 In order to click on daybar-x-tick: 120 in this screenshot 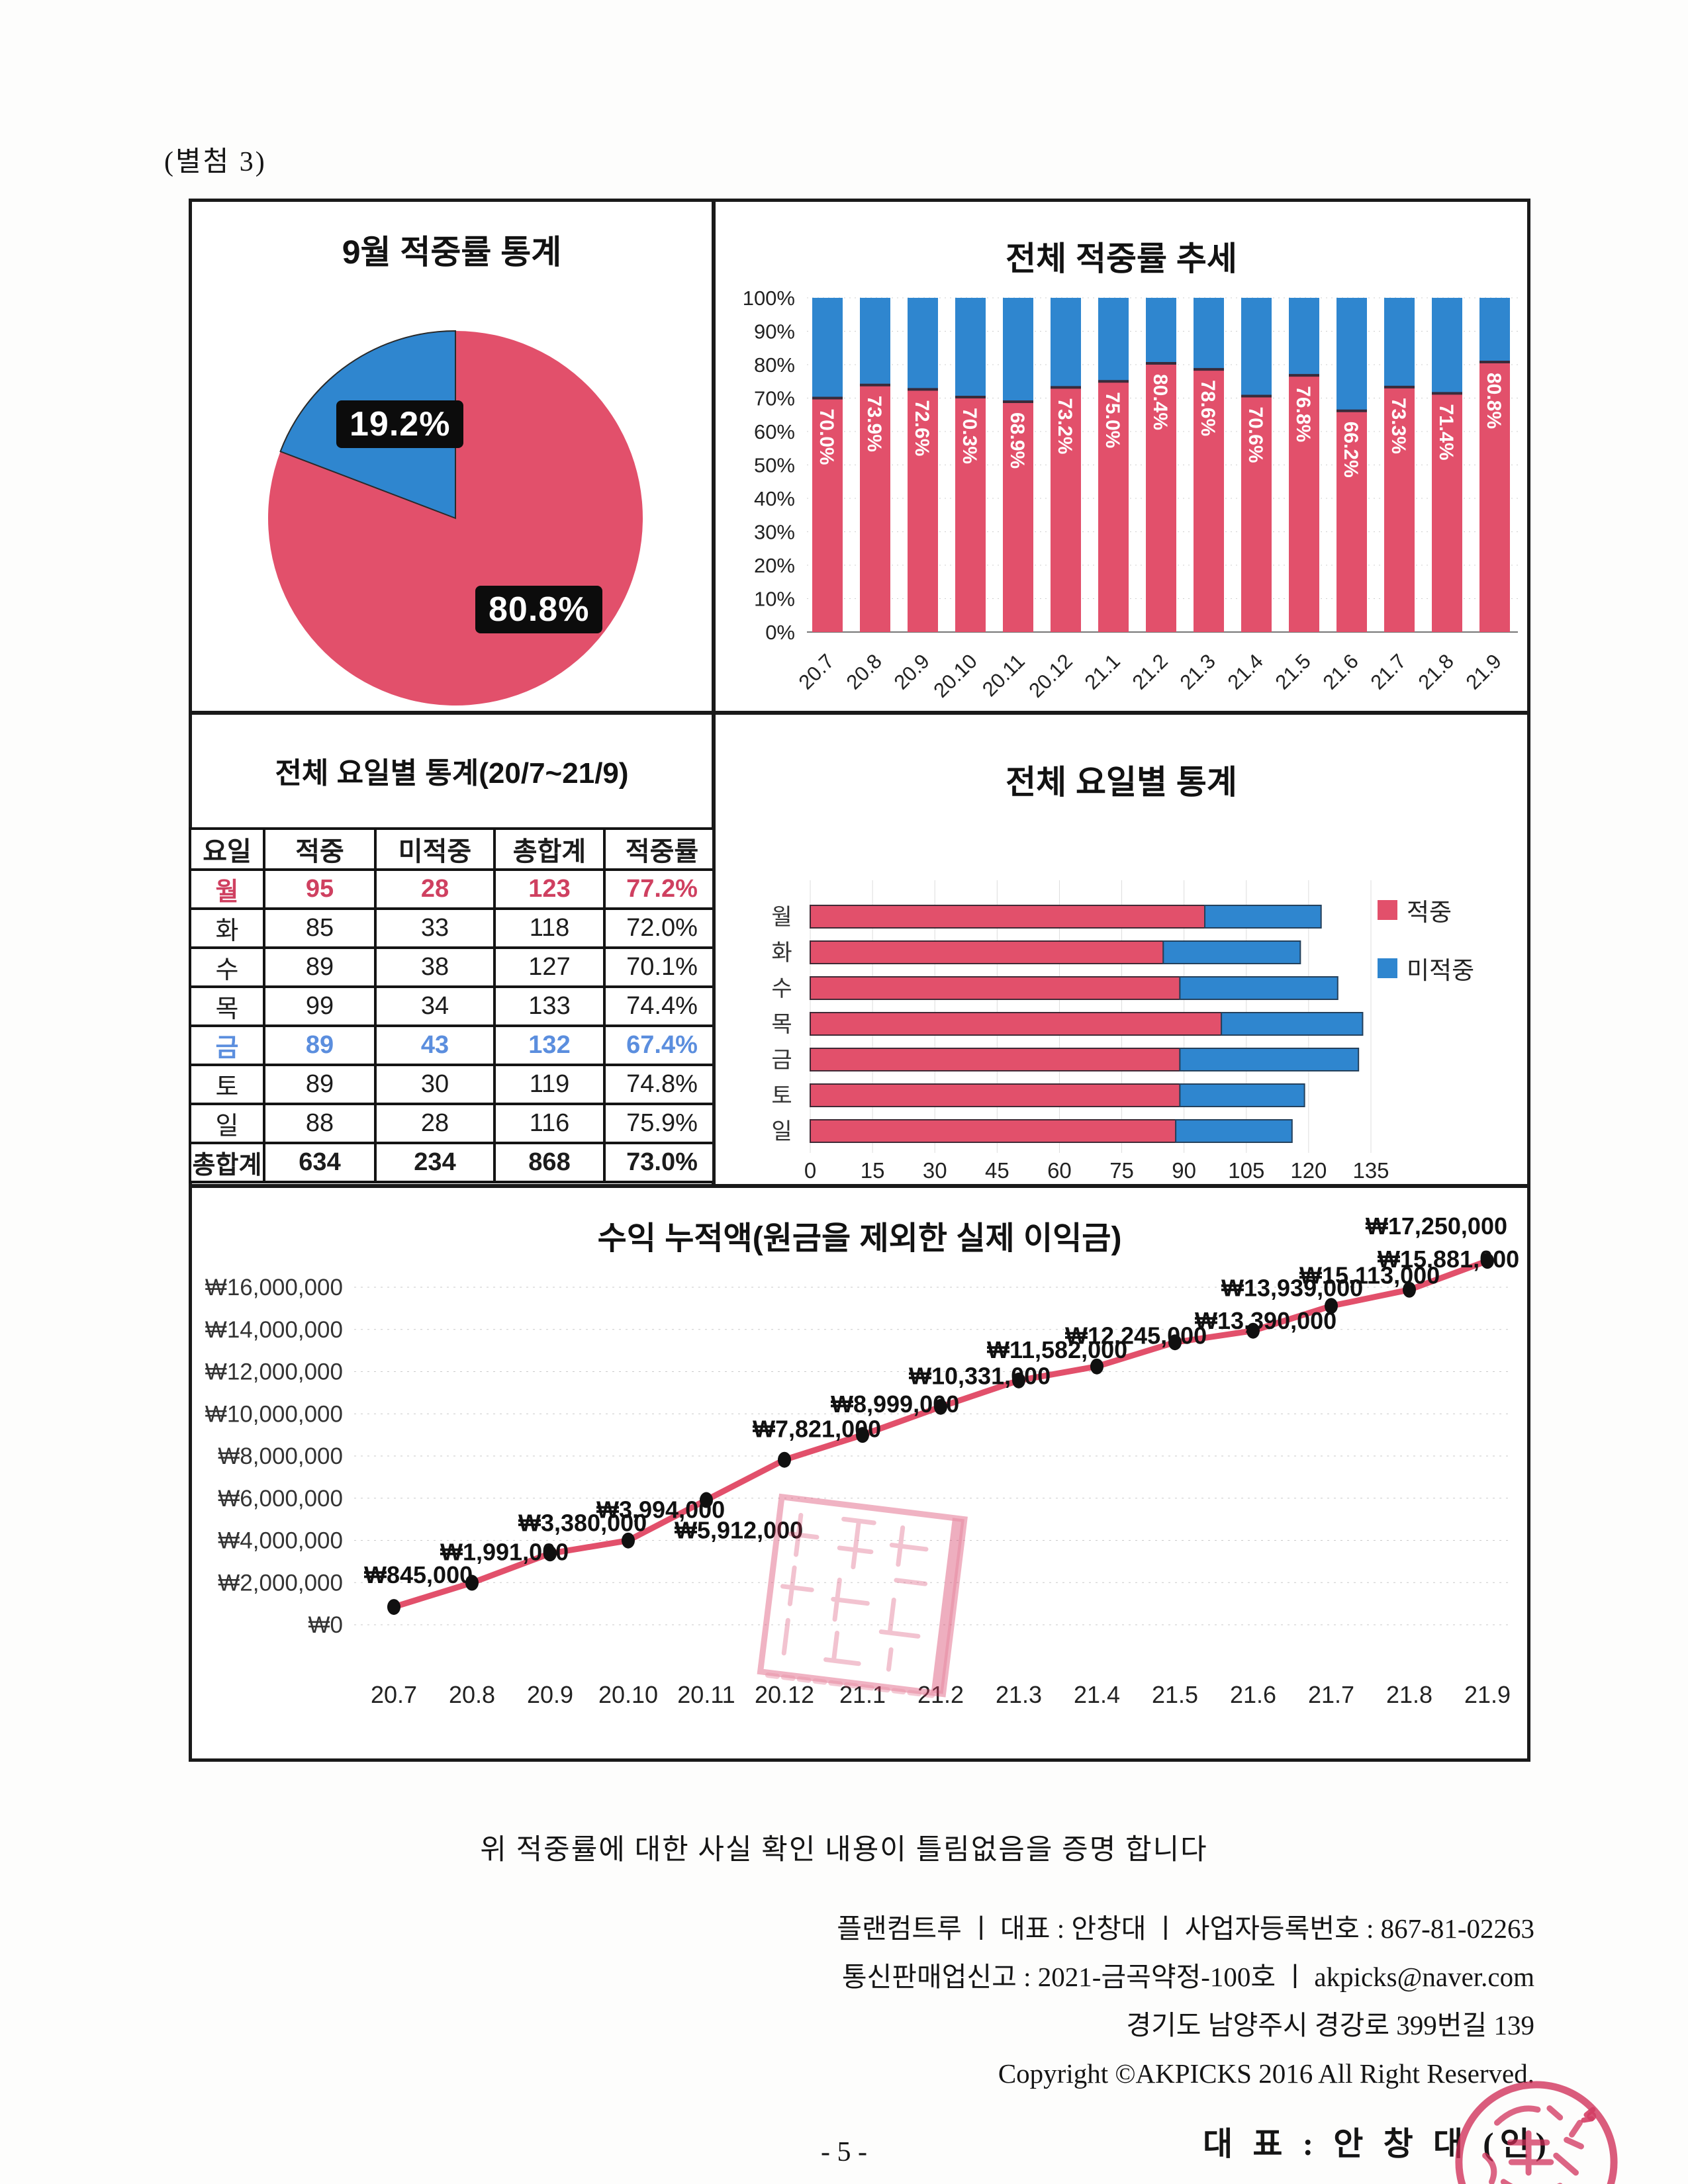, I will do `click(1308, 1170)`.